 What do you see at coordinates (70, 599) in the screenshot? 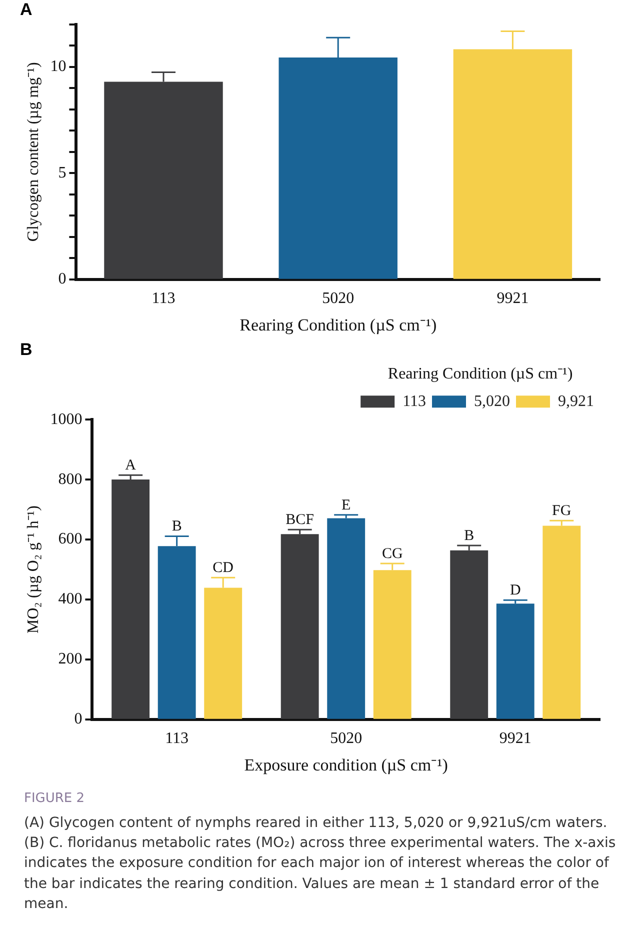
I see `y-tick-label: 400` at bounding box center [70, 599].